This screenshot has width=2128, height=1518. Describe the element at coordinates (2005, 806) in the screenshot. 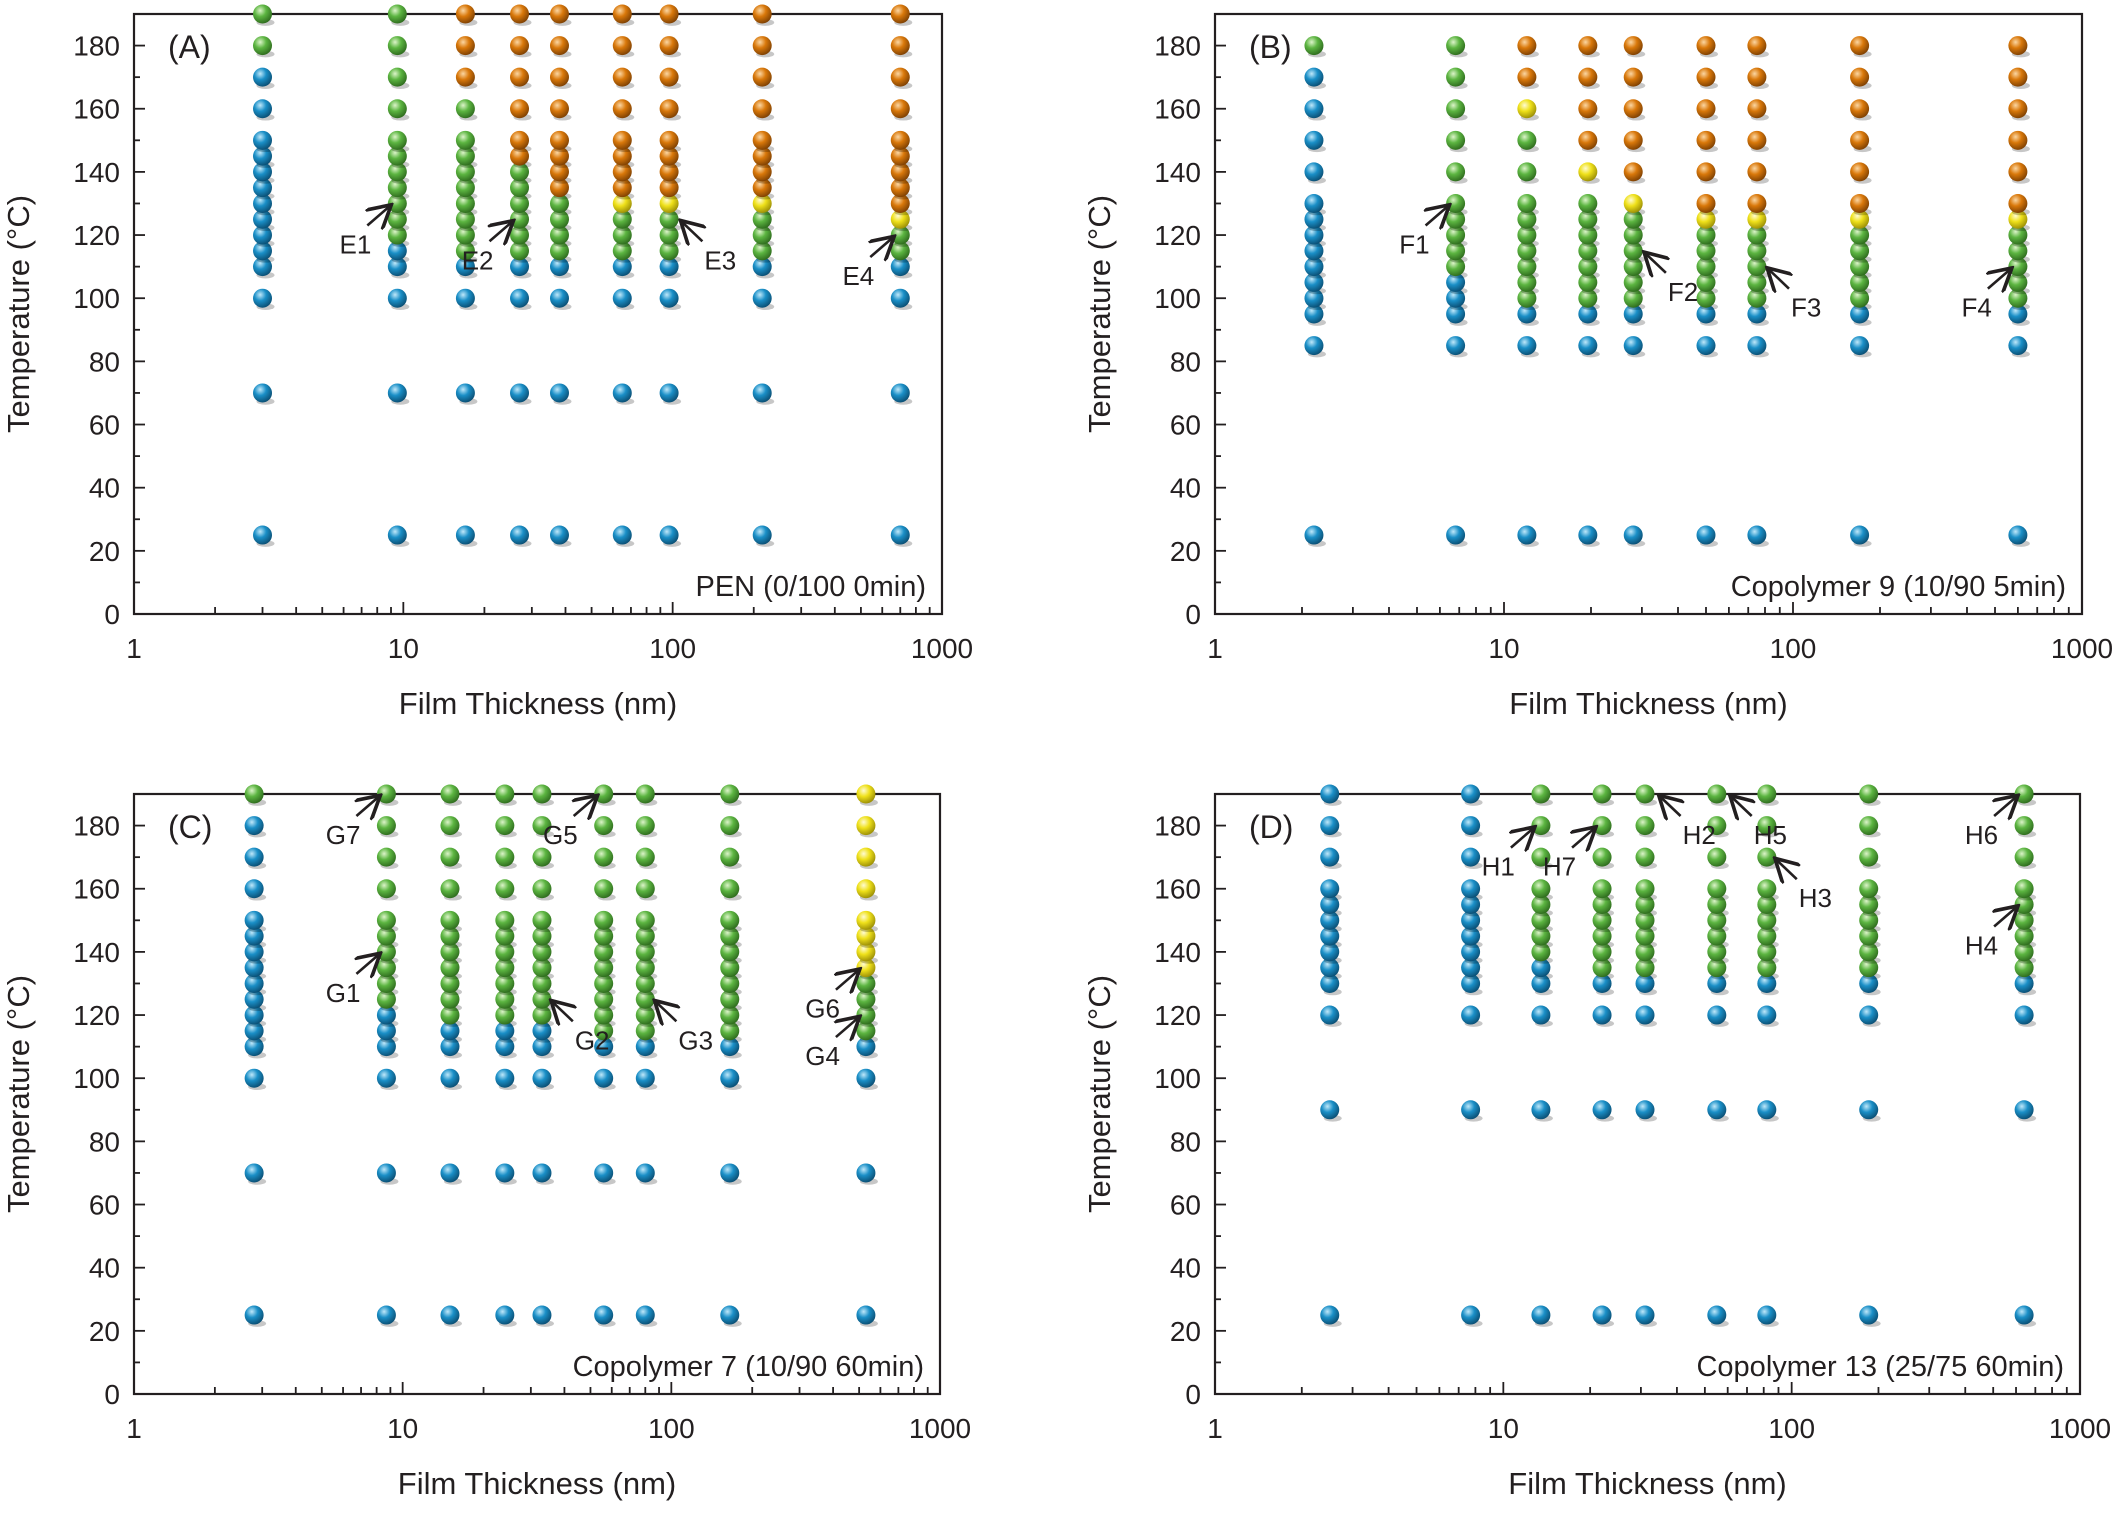

I see `callout-arrow-h6` at that location.